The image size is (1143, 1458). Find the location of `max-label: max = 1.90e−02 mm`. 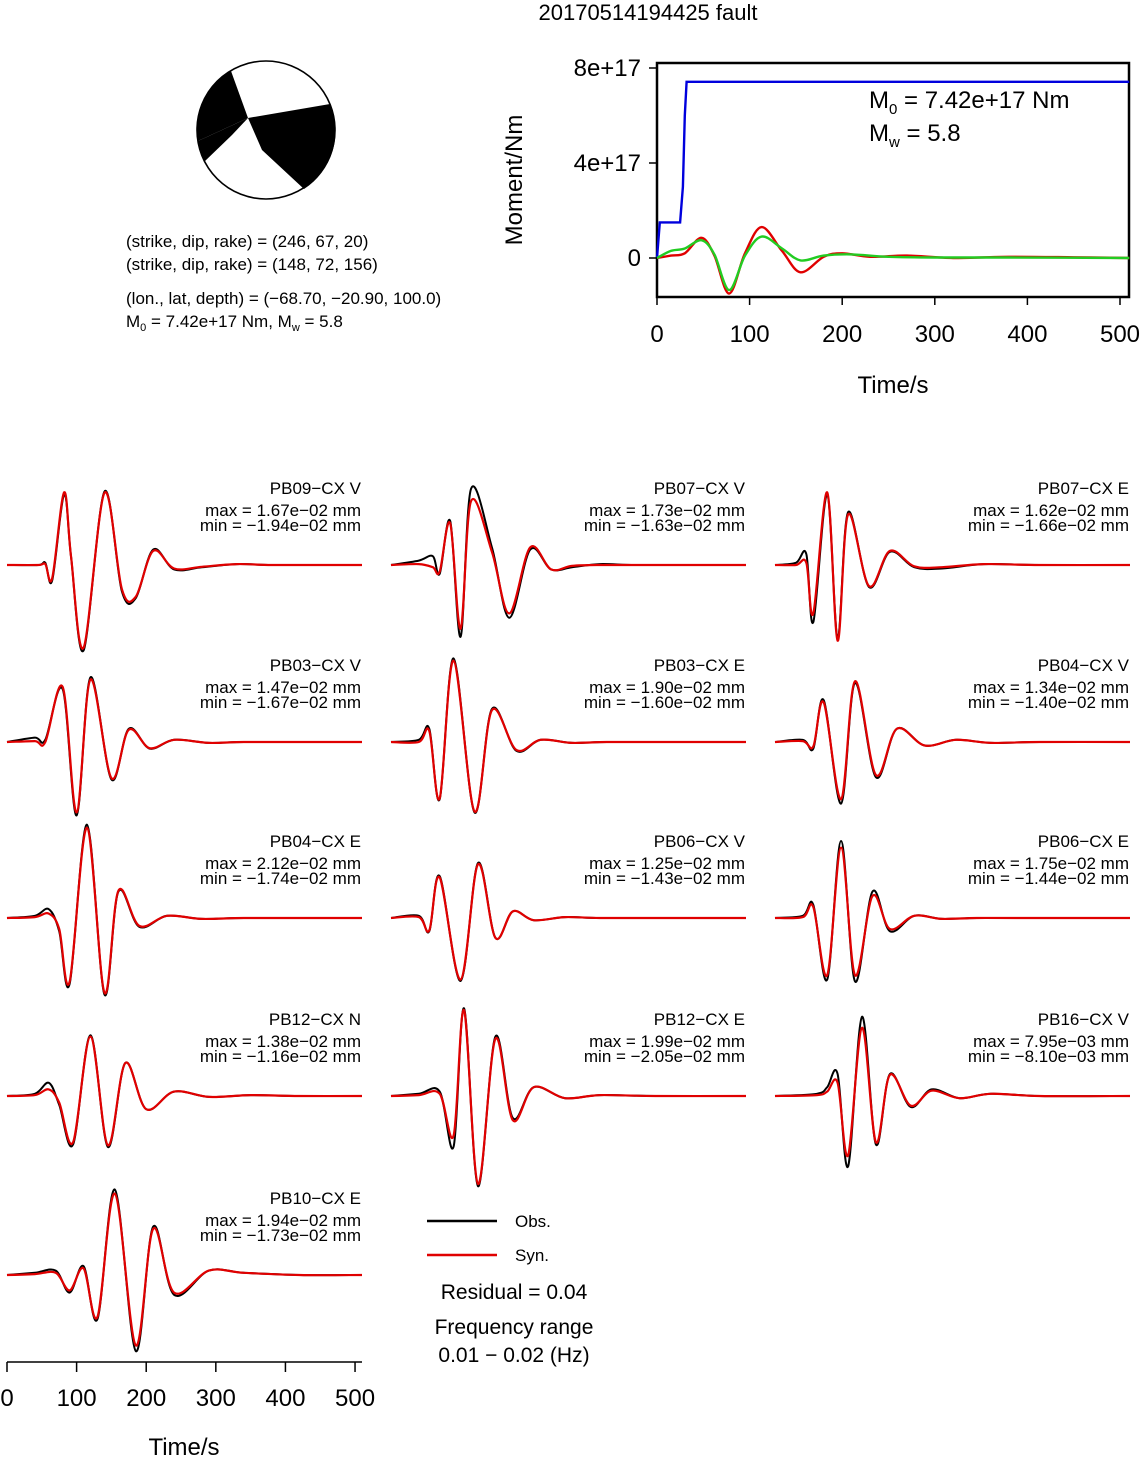

max-label: max = 1.90e−02 mm is located at coordinates (667, 687).